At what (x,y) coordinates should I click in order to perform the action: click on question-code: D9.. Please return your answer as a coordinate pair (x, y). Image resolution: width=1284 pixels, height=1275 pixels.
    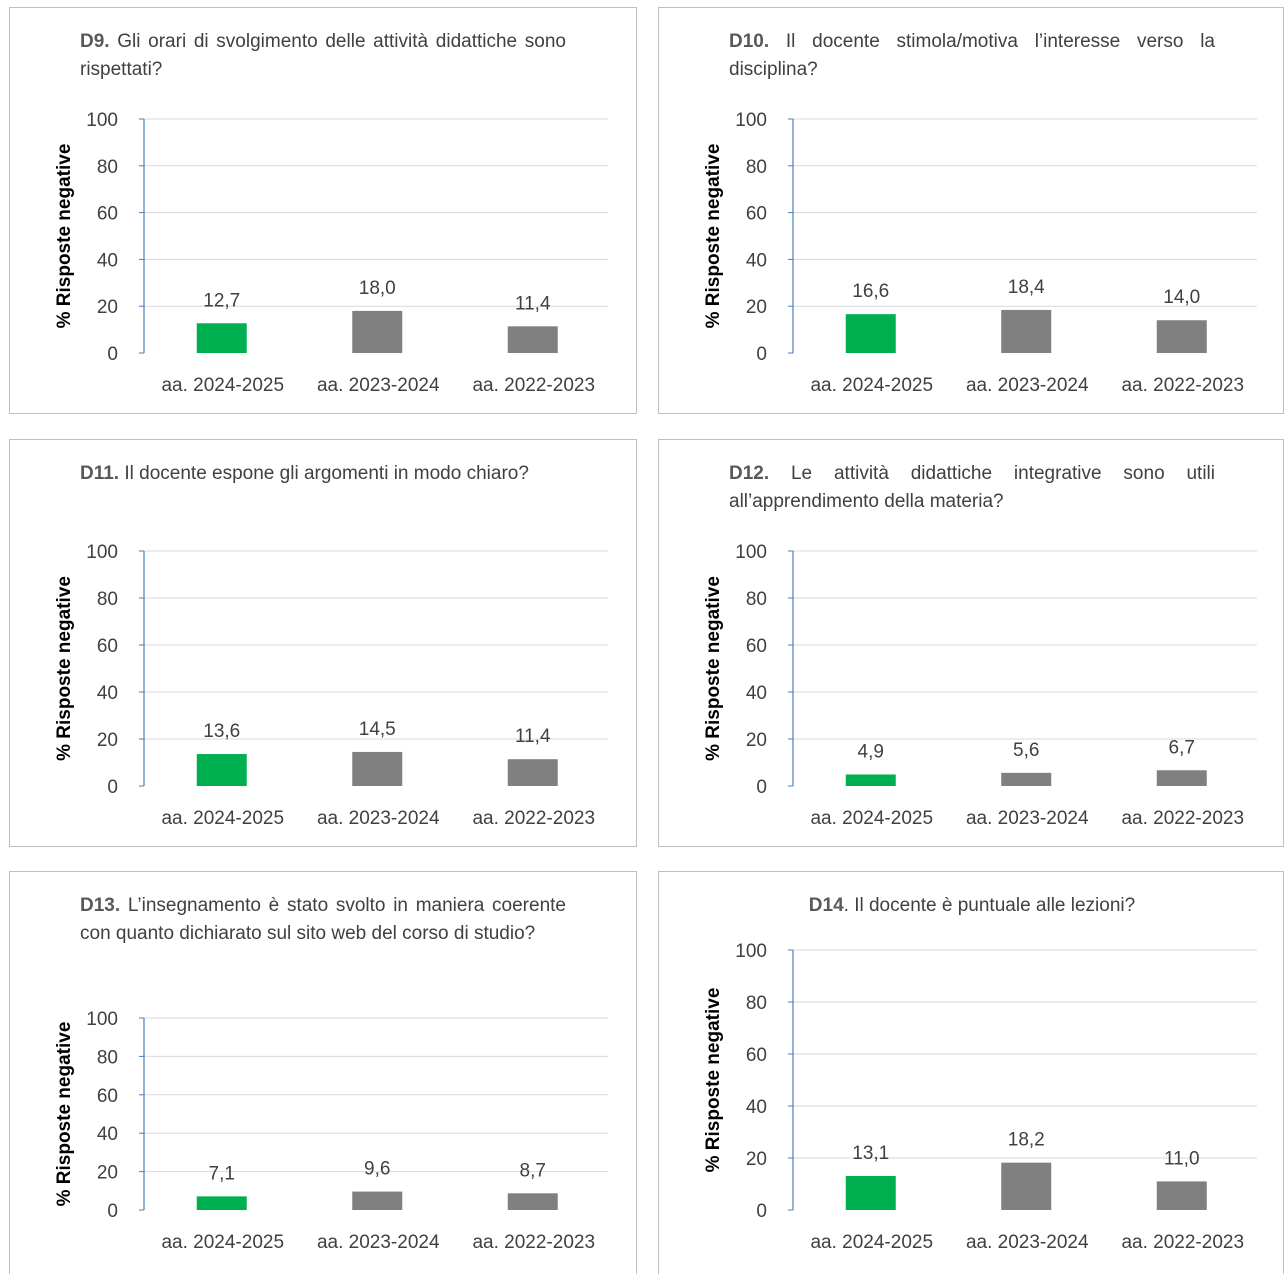
    Looking at the image, I should click on (95, 41).